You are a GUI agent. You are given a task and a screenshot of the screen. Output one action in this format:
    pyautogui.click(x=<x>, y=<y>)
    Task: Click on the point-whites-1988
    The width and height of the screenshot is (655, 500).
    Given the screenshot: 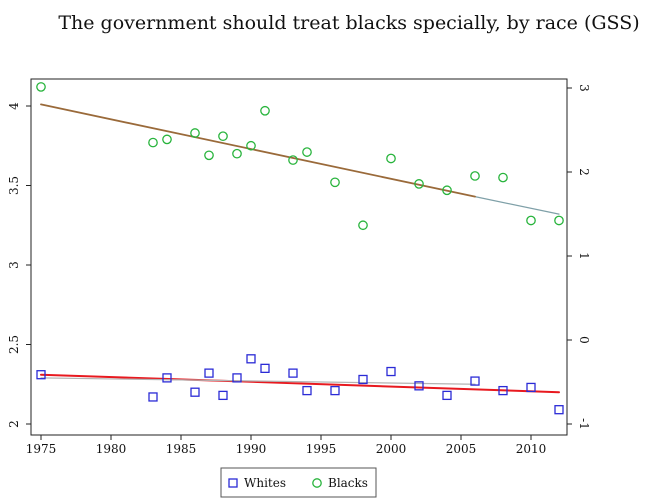 What is the action you would take?
    pyautogui.click(x=223, y=395)
    